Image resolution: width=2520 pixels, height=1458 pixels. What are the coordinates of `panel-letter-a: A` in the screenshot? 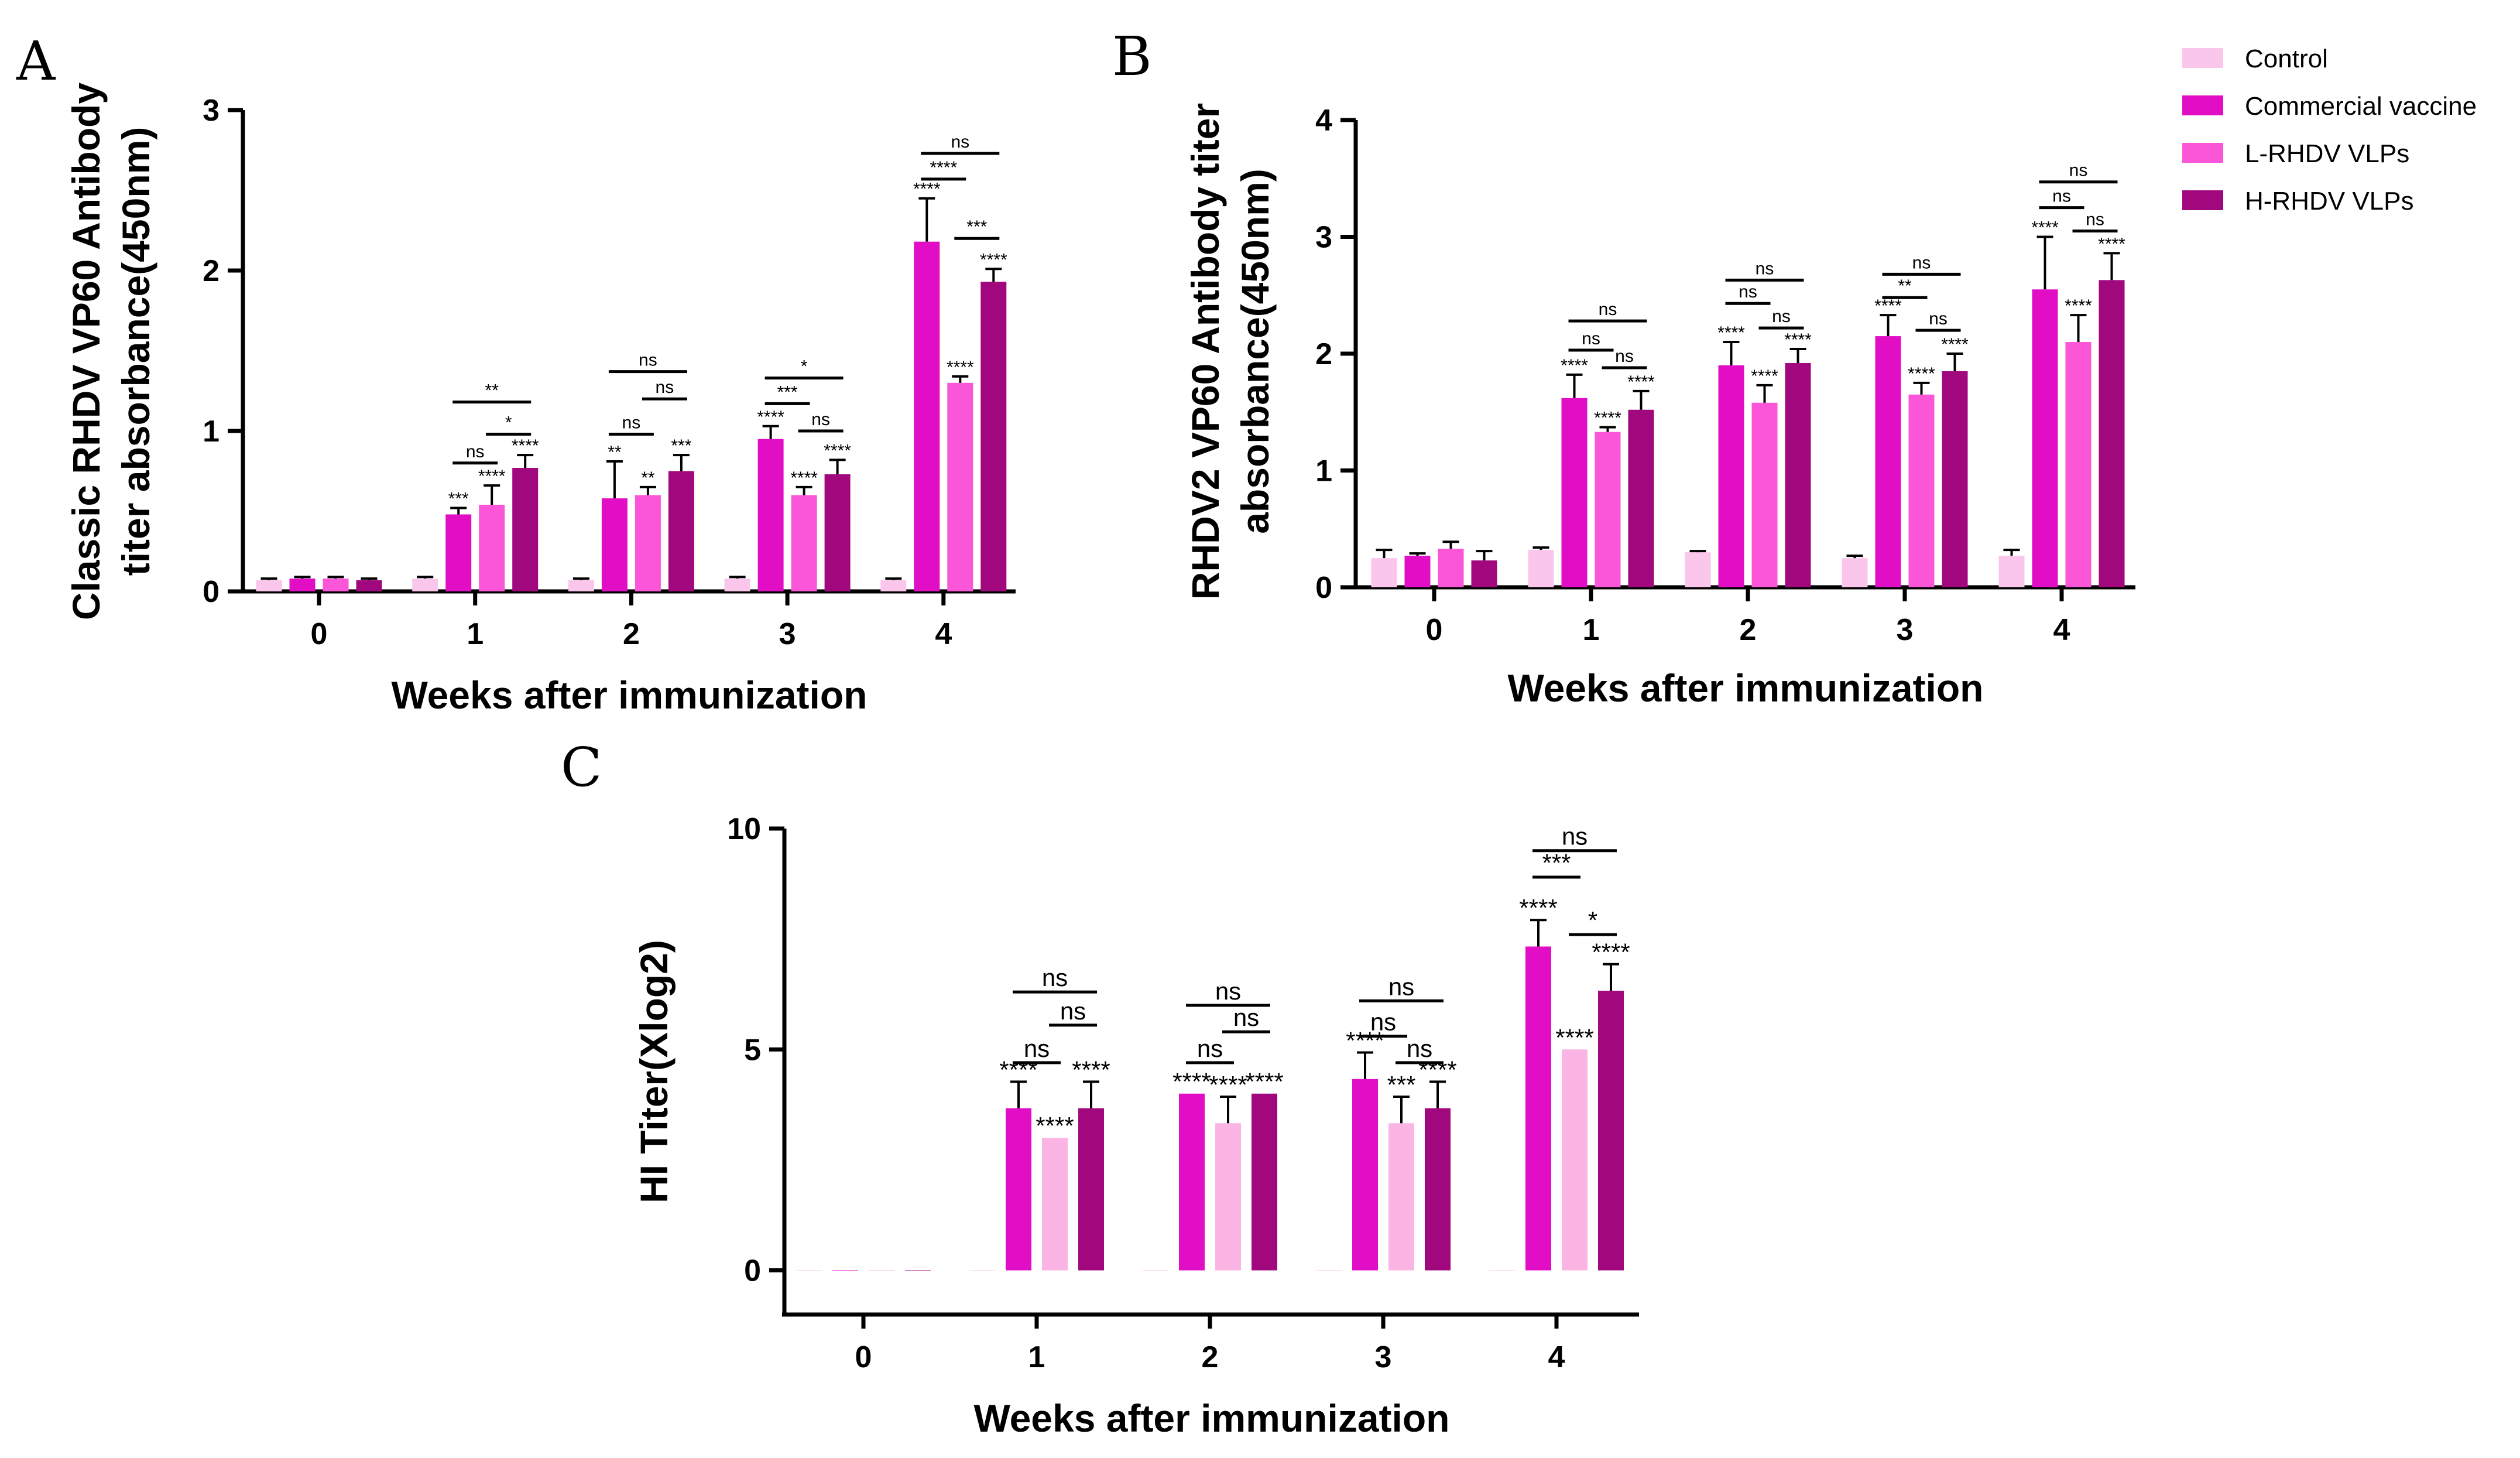 It's located at (36, 61).